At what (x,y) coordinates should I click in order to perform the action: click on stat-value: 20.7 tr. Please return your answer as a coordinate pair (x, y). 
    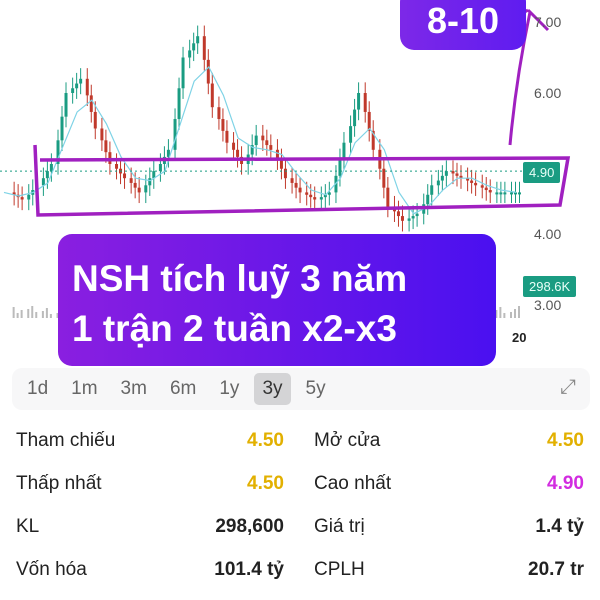
    Looking at the image, I should click on (556, 569).